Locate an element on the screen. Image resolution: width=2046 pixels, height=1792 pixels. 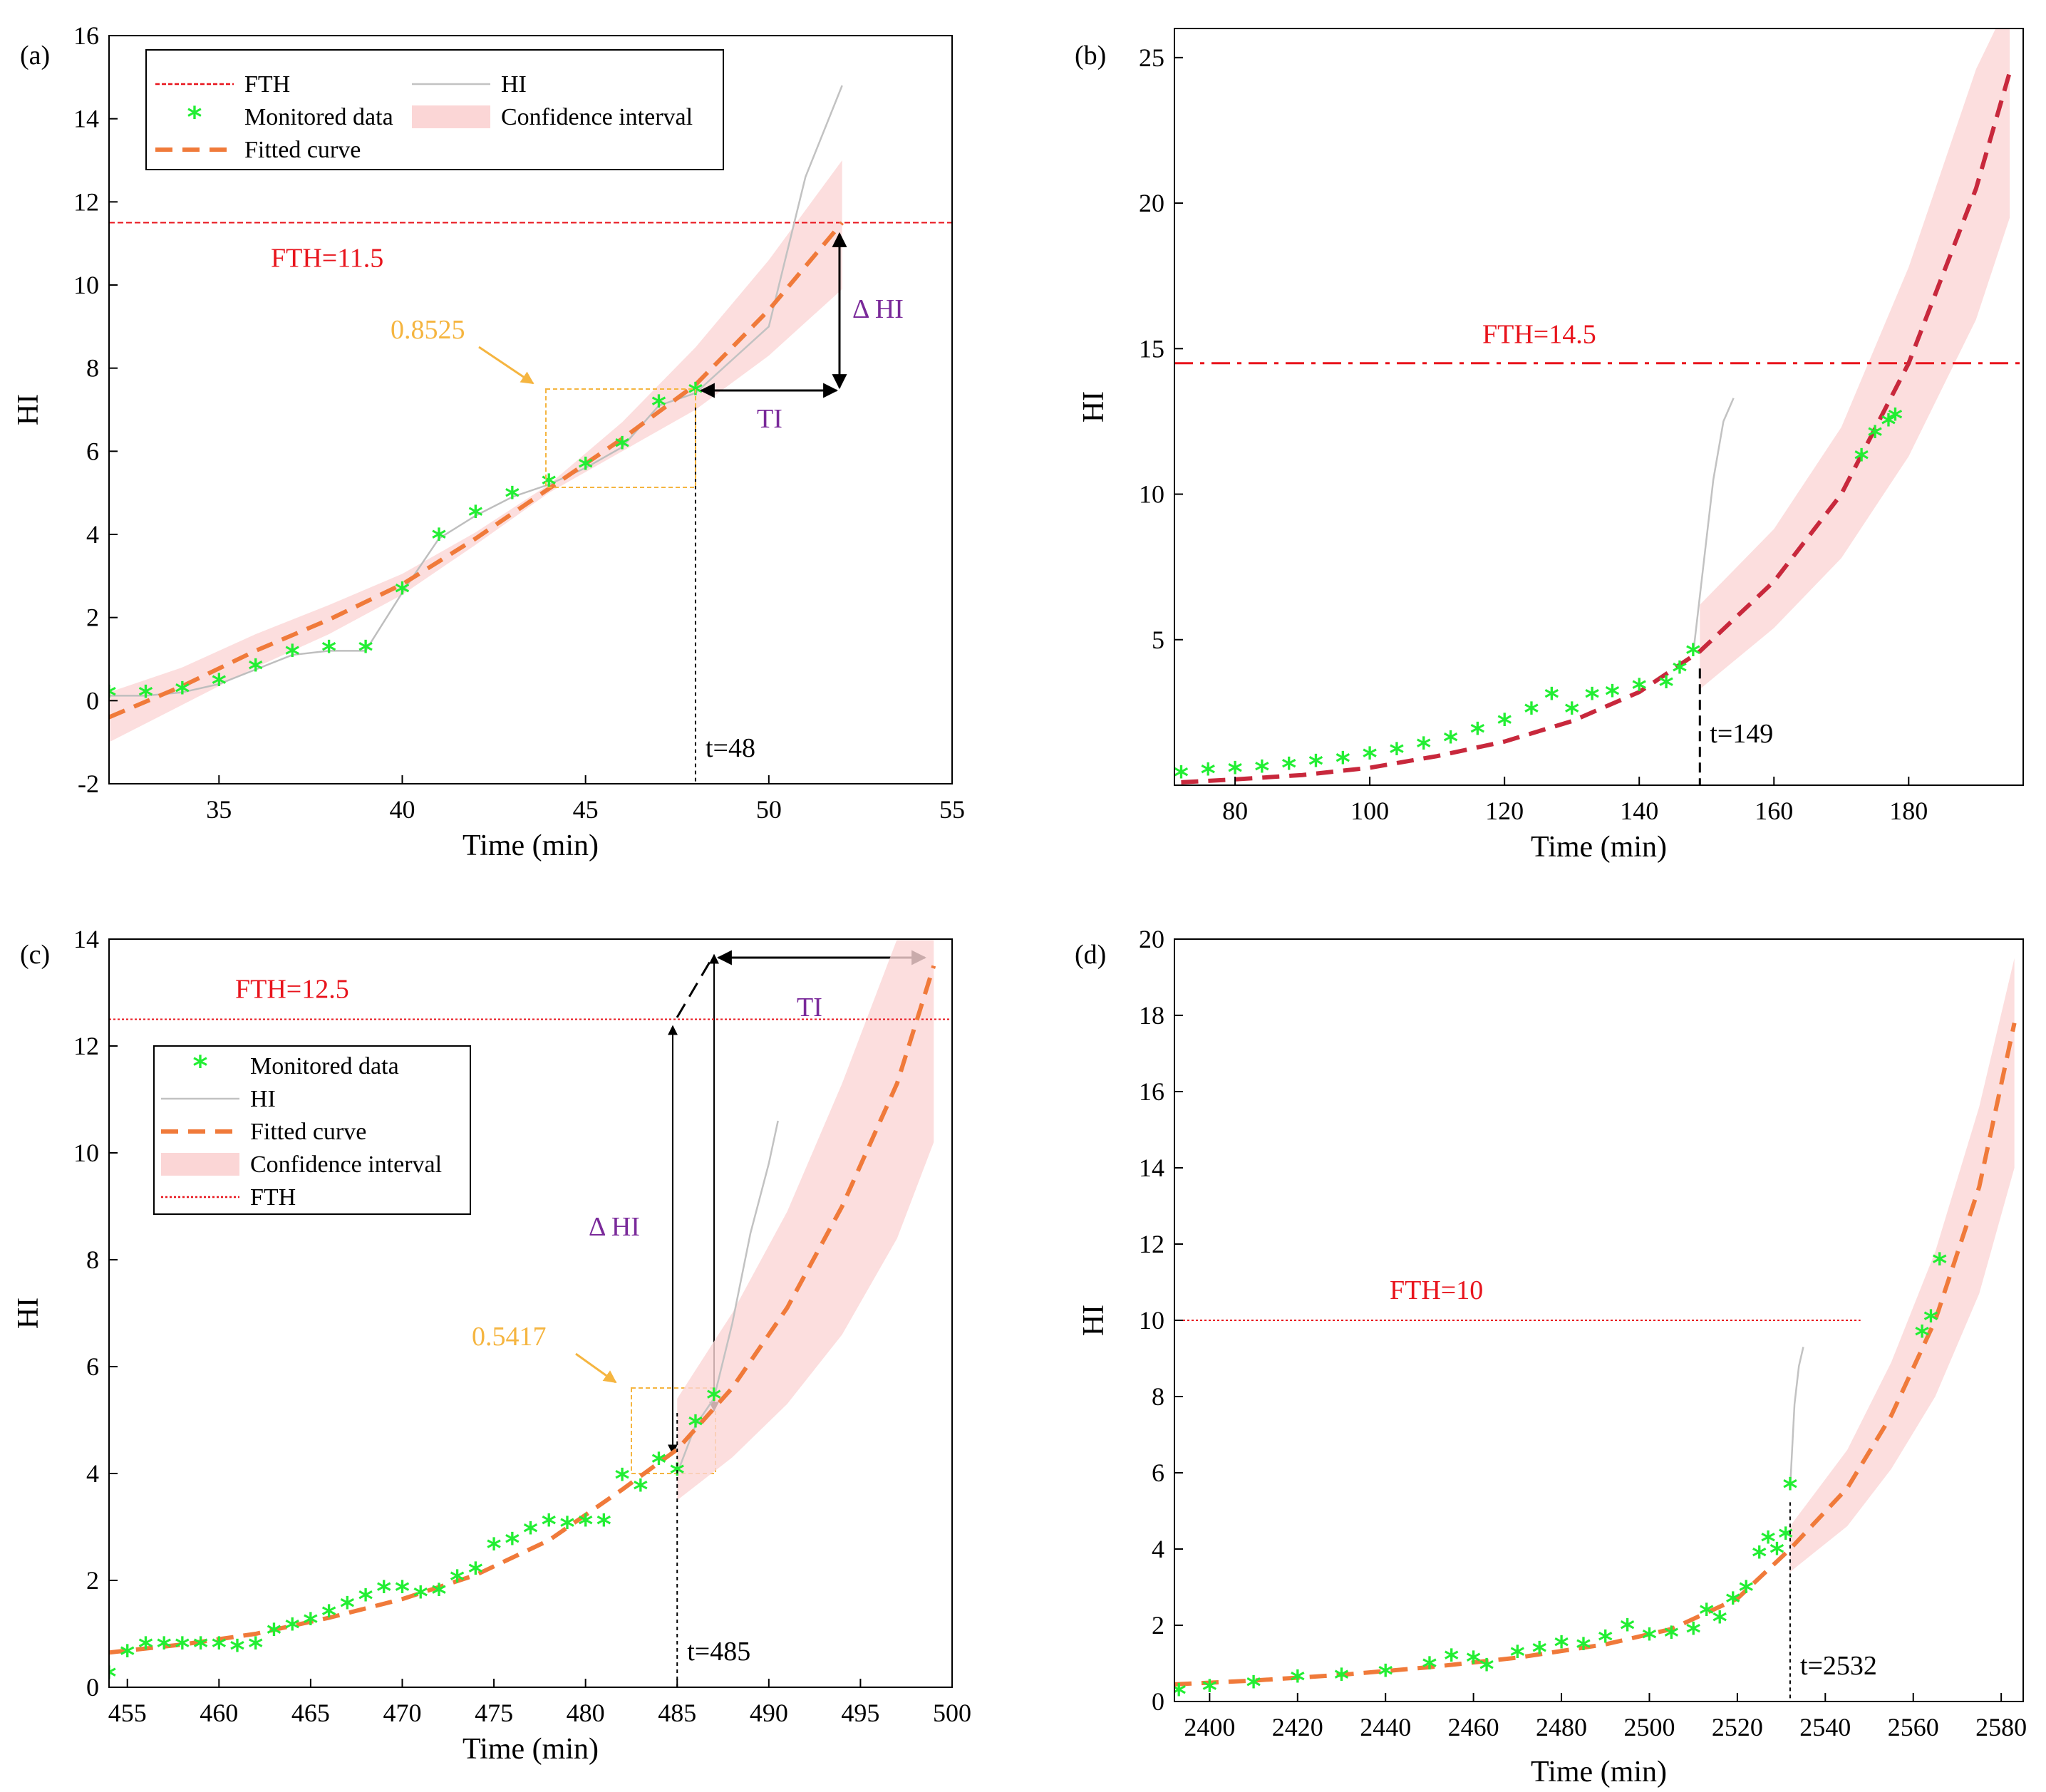
x-tick-label: 2580 is located at coordinates (2001, 1727).